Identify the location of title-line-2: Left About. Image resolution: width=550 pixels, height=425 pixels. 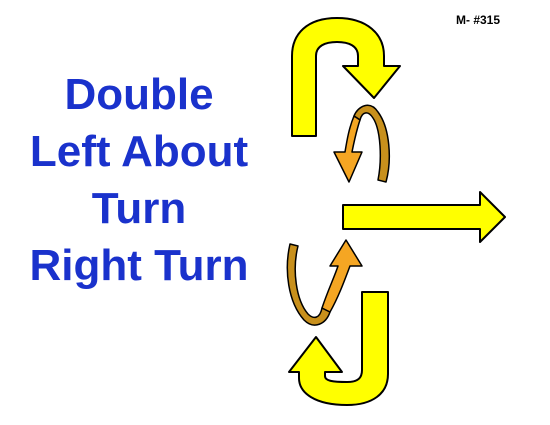
(139, 151).